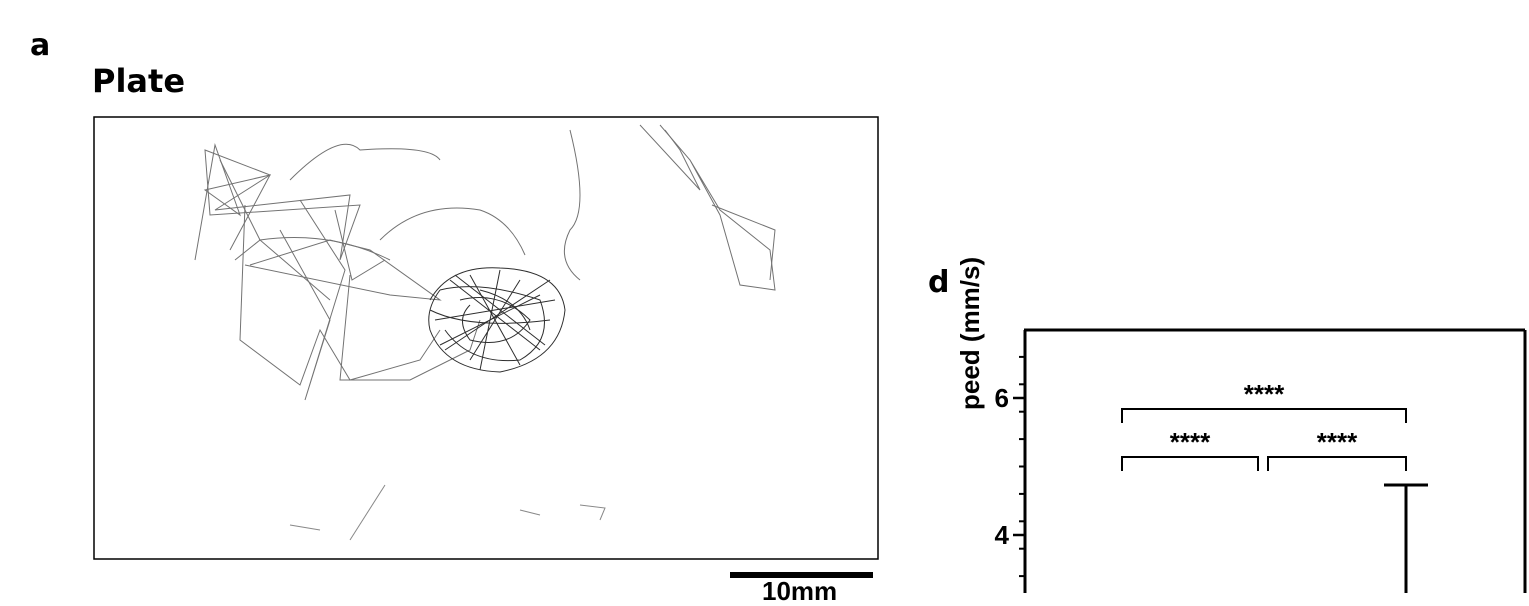 The image size is (1529, 606). I want to click on y-tick-label: 6, so click(1002, 398).